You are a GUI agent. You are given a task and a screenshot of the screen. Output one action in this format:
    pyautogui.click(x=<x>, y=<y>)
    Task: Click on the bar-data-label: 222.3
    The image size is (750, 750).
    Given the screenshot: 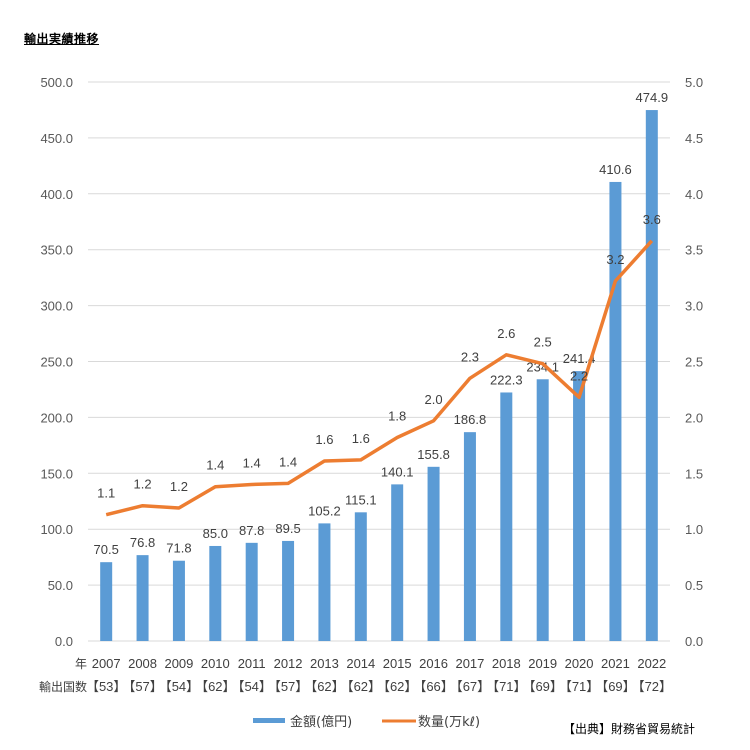 What is the action you would take?
    pyautogui.click(x=506, y=379)
    